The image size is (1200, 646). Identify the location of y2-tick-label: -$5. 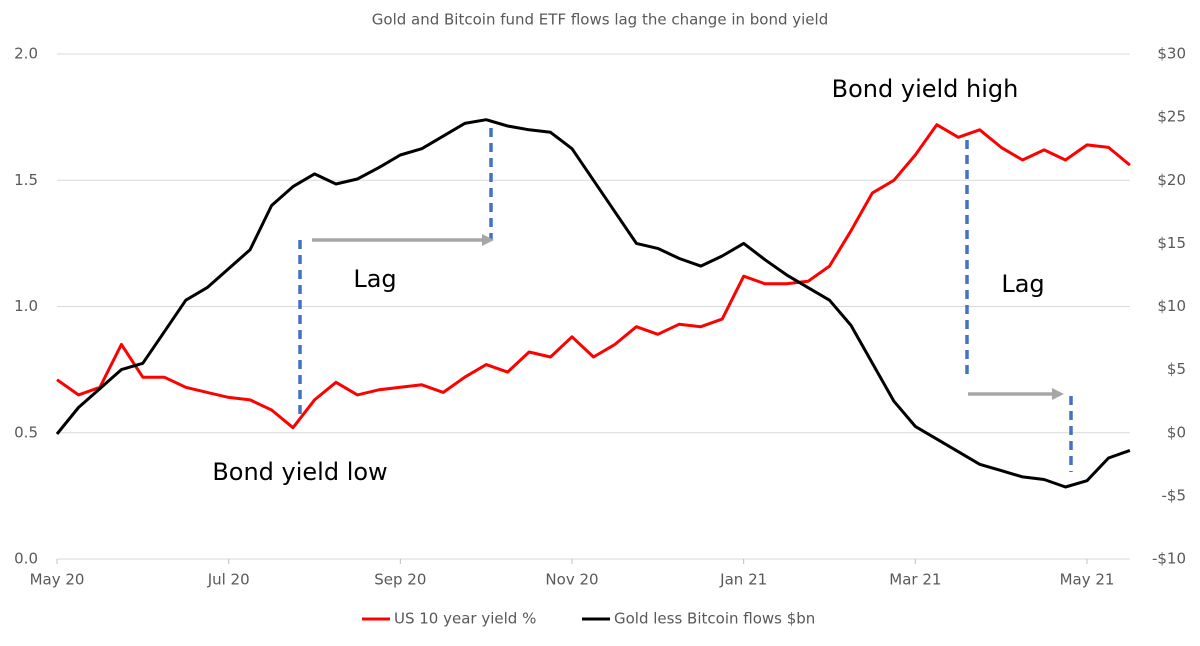
(1174, 495).